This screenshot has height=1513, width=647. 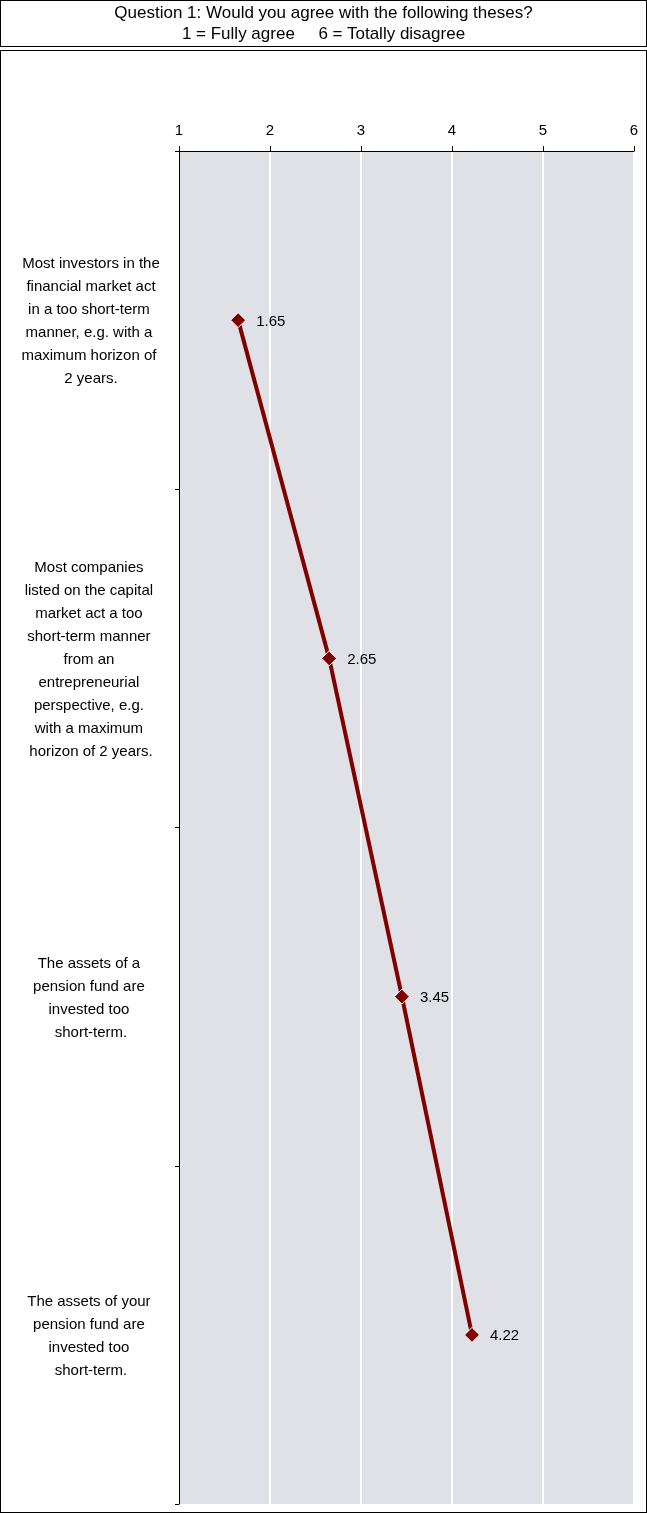 I want to click on x-tick-label: 6, so click(x=634, y=129).